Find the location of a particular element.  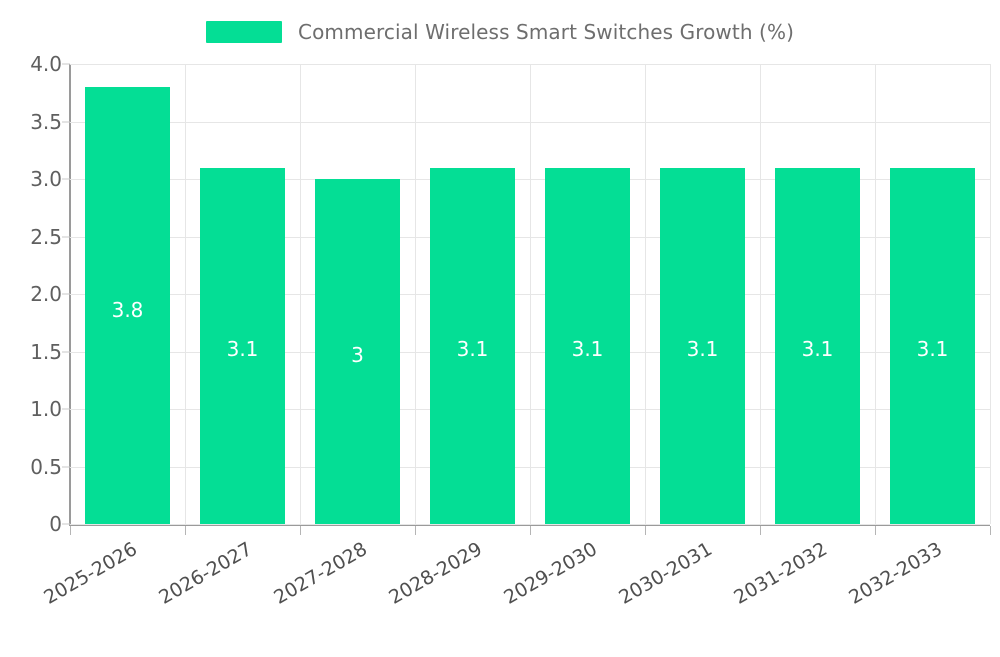

bar-value-label: 3 is located at coordinates (357, 354).